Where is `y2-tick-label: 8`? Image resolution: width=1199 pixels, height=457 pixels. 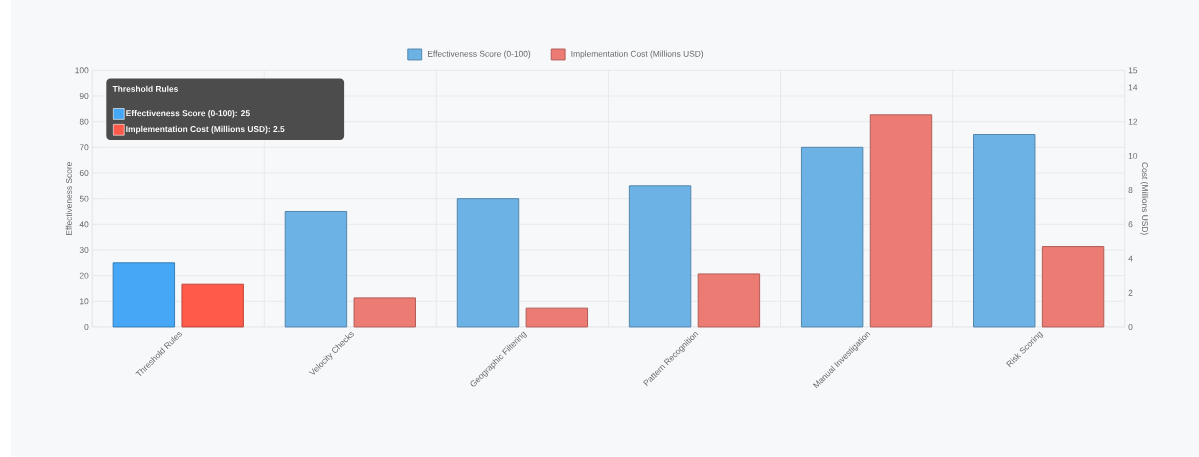
y2-tick-label: 8 is located at coordinates (1130, 190).